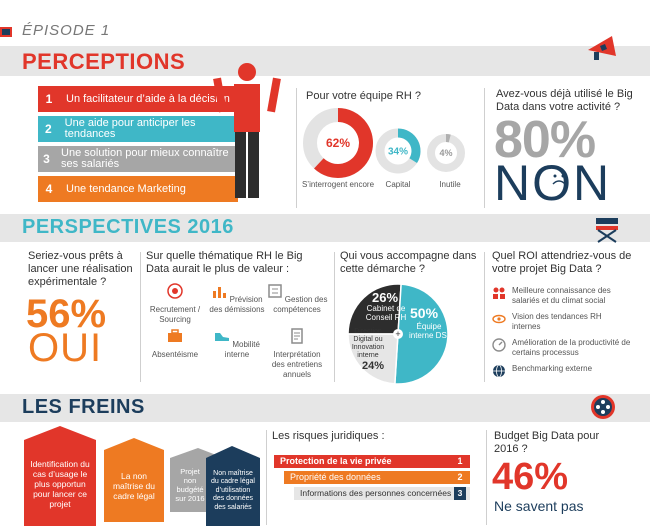 This screenshot has height=528, width=650. I want to click on theme-label: Gestion des compétences, so click(300, 304).